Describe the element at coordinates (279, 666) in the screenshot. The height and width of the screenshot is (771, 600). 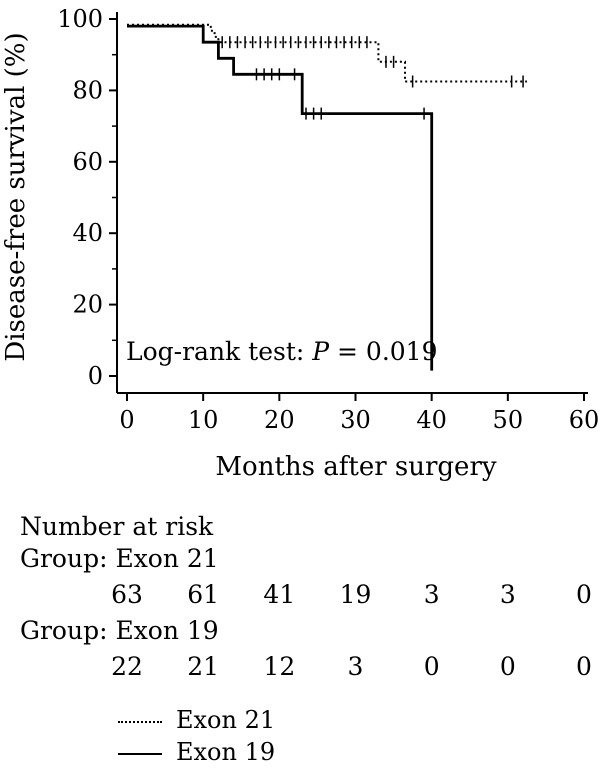
I see `risk-count: 12` at that location.